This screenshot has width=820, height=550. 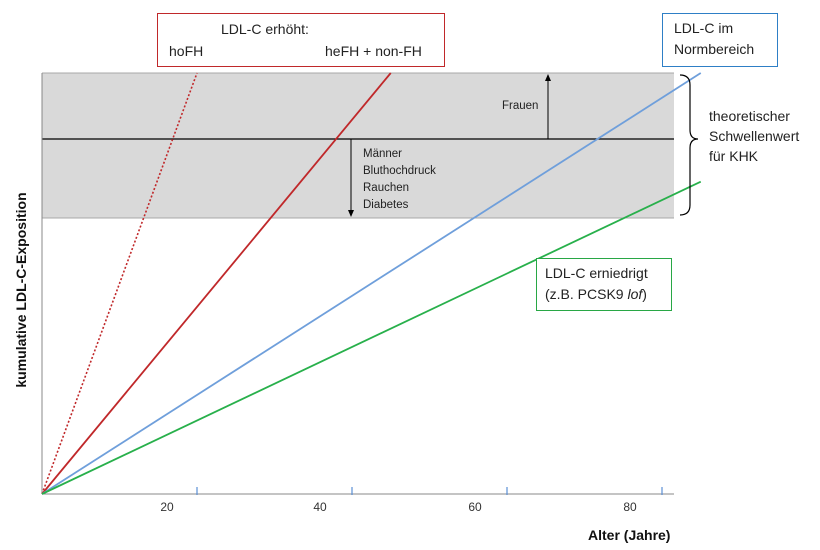 I want to click on x-tick-label: 20, so click(x=167, y=507).